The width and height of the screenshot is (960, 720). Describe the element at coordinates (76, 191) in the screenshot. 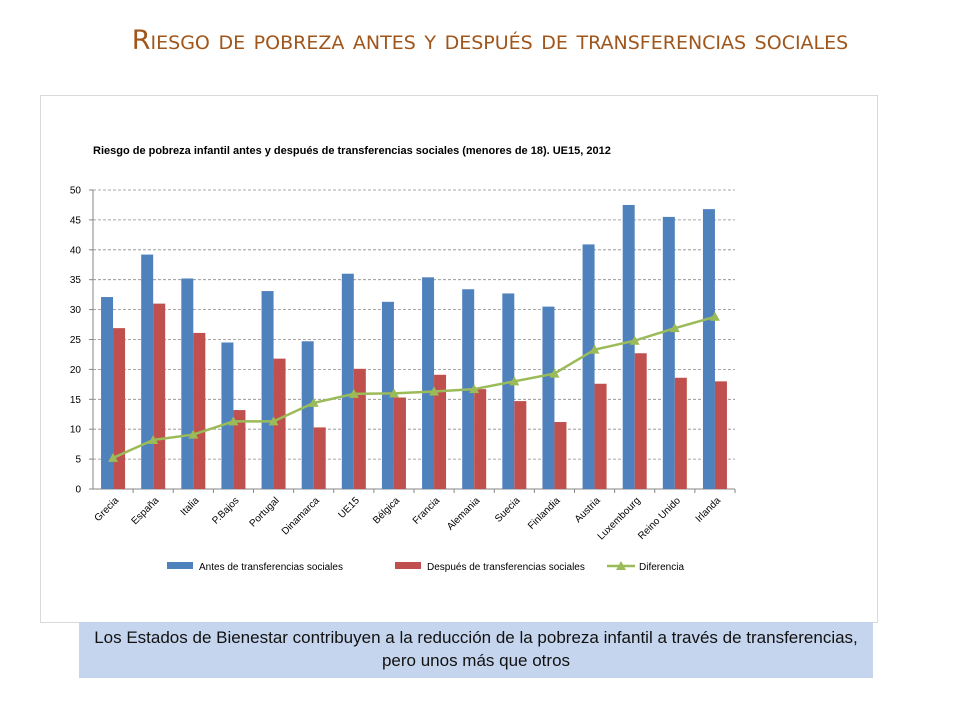

I see `y-tick-label: 50` at that location.